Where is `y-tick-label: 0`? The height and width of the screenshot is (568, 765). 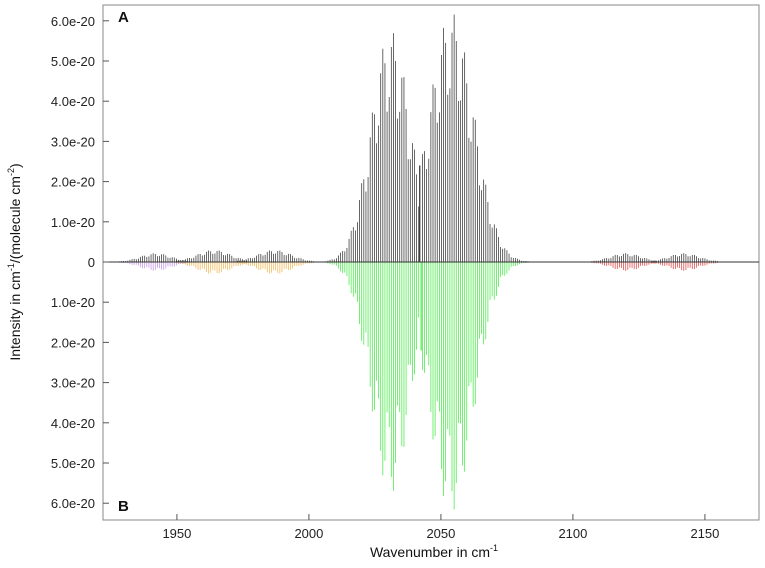 y-tick-label: 0 is located at coordinates (91, 262).